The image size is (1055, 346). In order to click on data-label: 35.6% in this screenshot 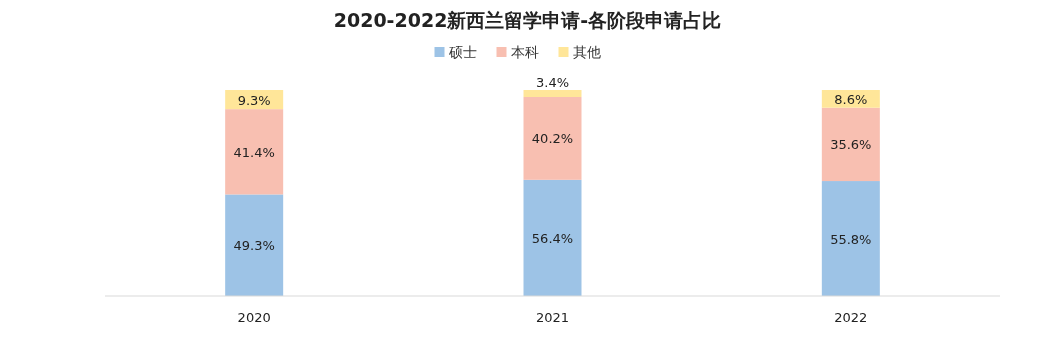, I will do `click(851, 145)`.